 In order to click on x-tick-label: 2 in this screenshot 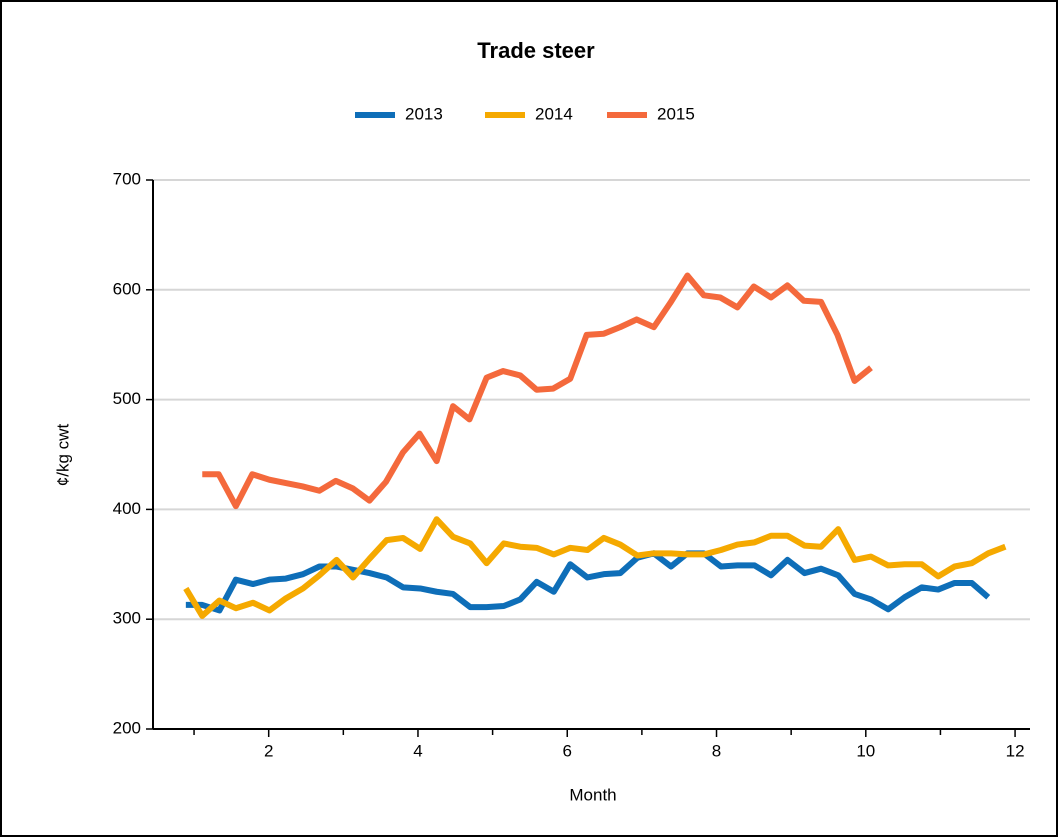, I will do `click(268, 750)`.